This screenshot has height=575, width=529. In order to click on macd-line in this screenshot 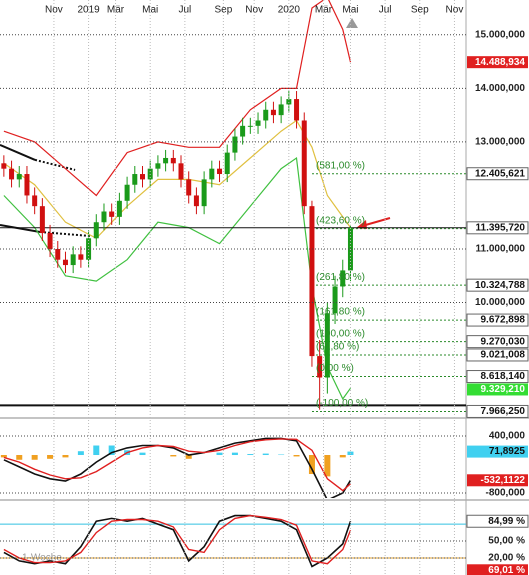, I will do `click(177, 467)`.